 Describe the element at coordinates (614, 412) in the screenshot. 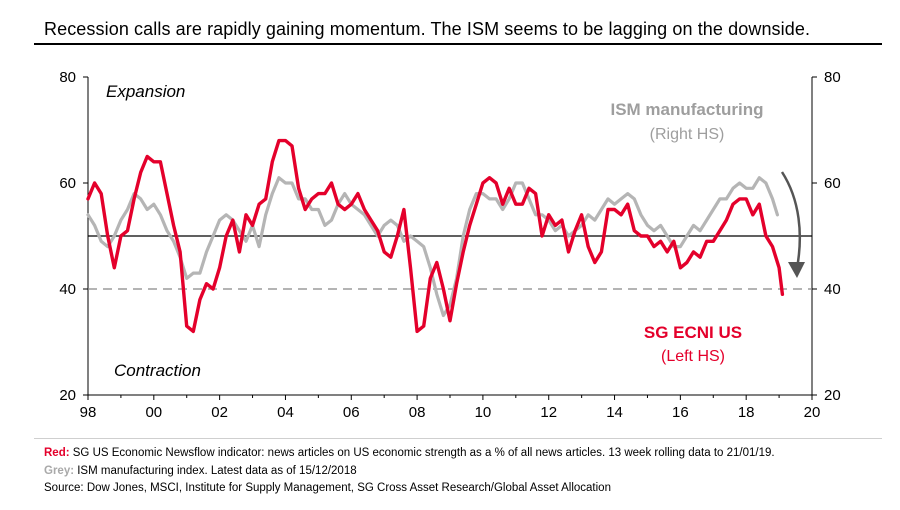

I see `x-tick-label: 14` at that location.